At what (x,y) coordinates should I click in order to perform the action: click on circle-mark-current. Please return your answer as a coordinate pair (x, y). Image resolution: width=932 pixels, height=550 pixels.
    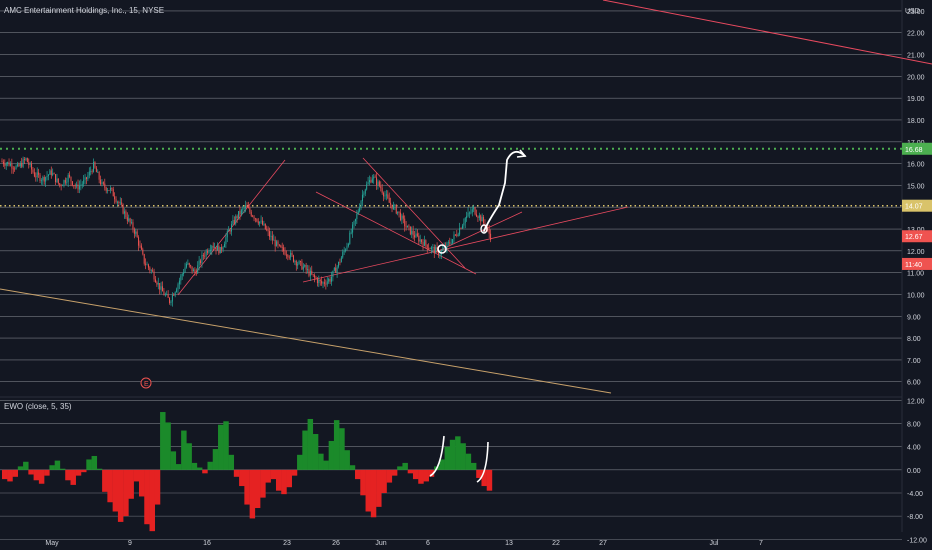
    Looking at the image, I should click on (484, 229).